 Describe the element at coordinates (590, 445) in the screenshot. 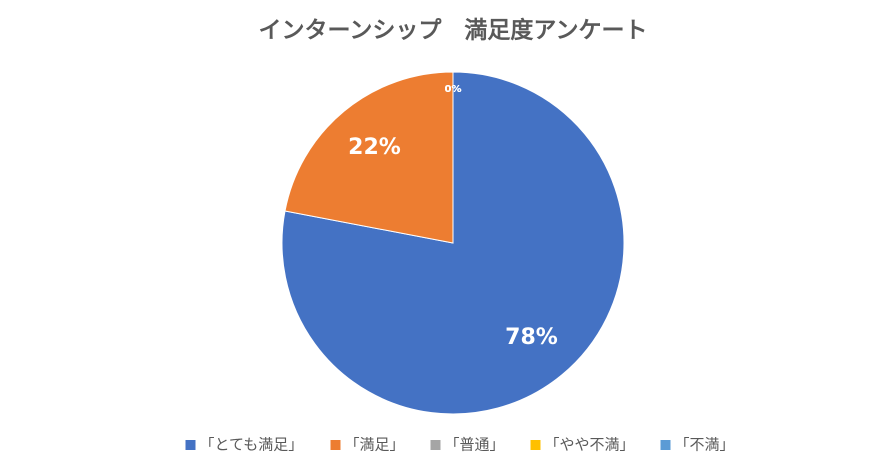

I see `legend-label: 「やや不満」` at that location.